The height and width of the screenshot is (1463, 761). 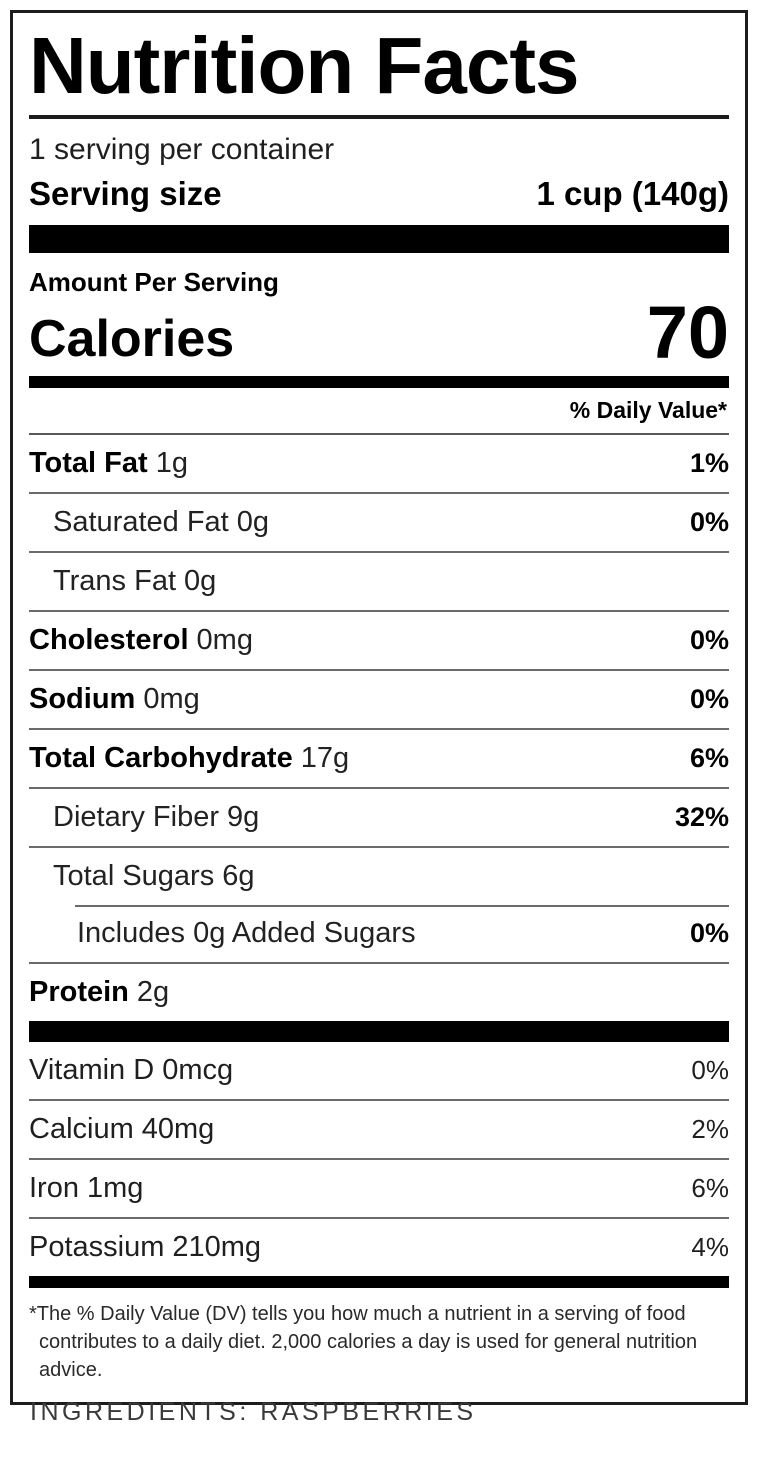 What do you see at coordinates (243, 817) in the screenshot?
I see `nutrient-amount: 9g` at bounding box center [243, 817].